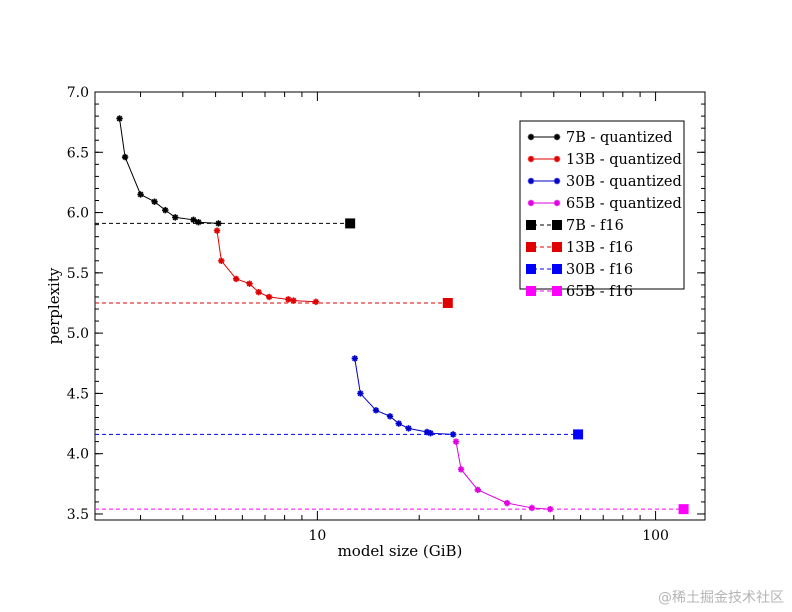 This screenshot has width=792, height=612. Describe the element at coordinates (599, 248) in the screenshot. I see `legend-label: 13B - f16` at that location.